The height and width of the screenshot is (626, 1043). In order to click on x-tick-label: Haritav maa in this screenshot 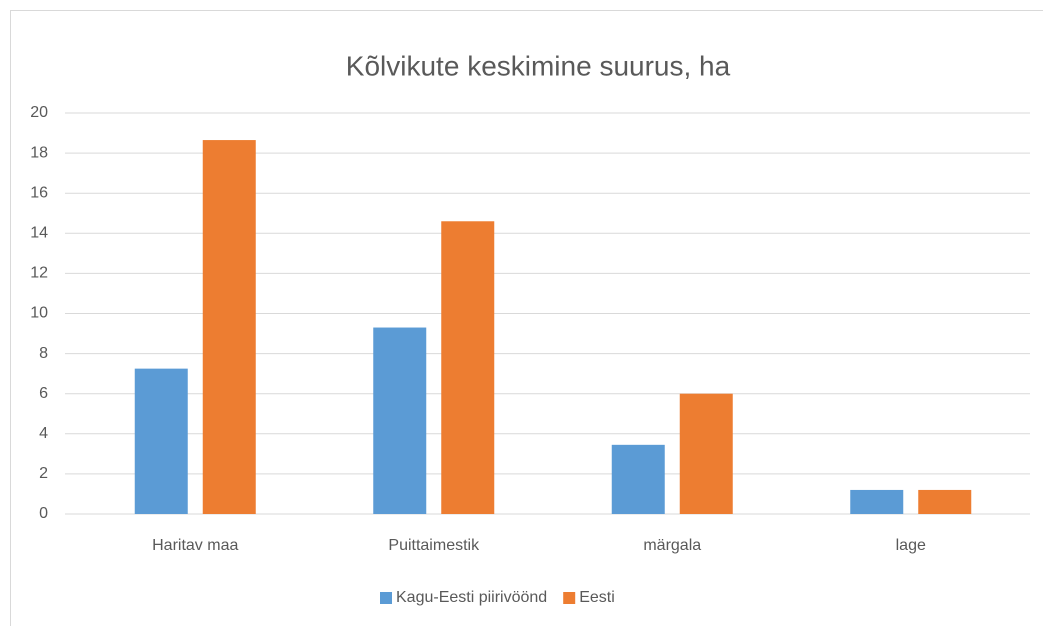, I will do `click(195, 545)`.